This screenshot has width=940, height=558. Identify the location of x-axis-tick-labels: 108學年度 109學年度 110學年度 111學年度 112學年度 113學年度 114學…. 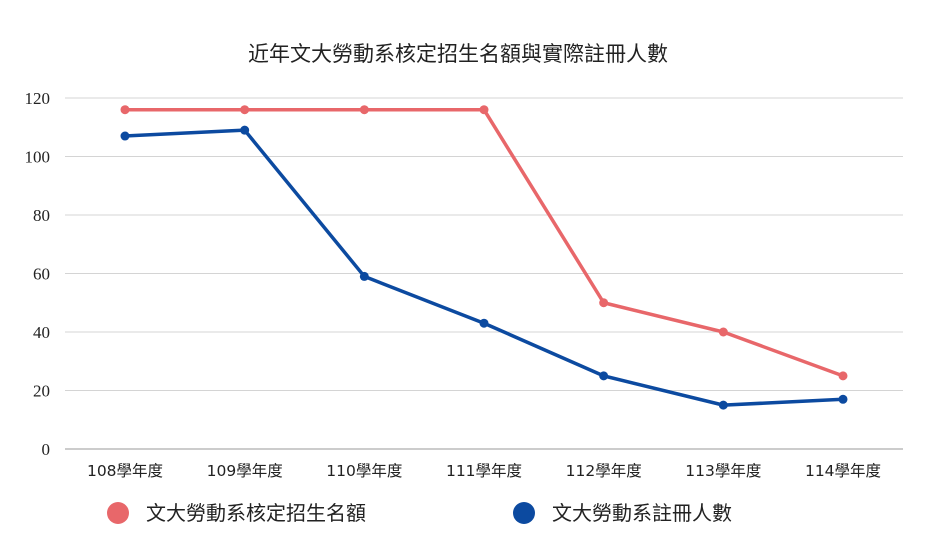
(484, 470).